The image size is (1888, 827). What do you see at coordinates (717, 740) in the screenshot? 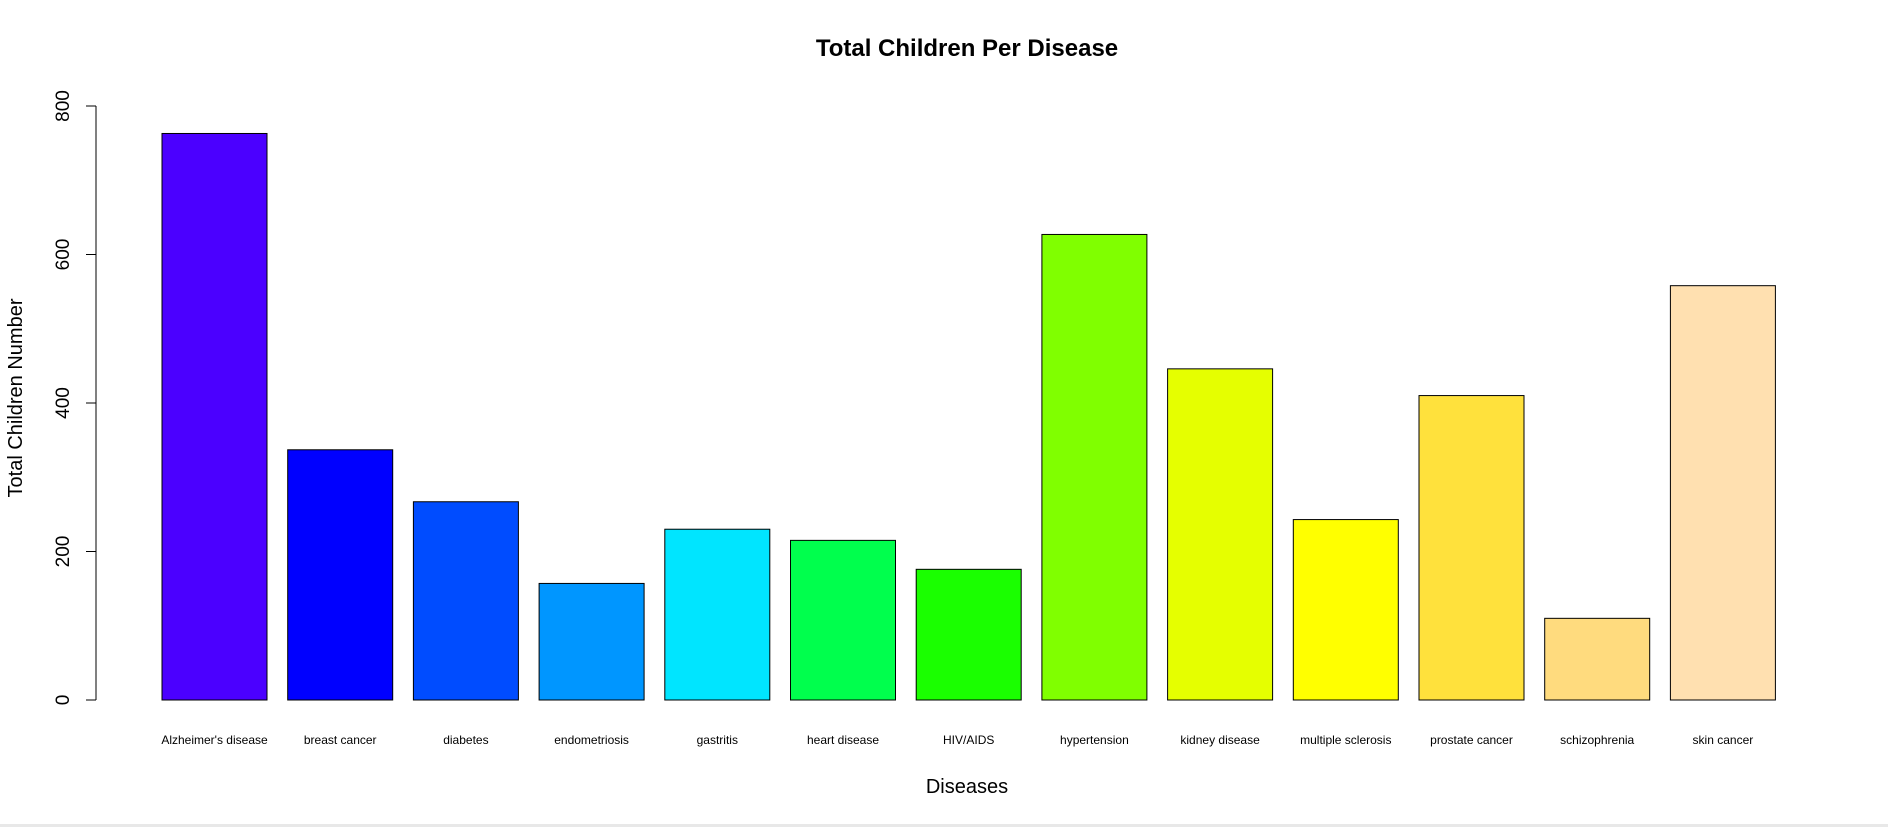
I see `x-tick-label: gastritis` at bounding box center [717, 740].